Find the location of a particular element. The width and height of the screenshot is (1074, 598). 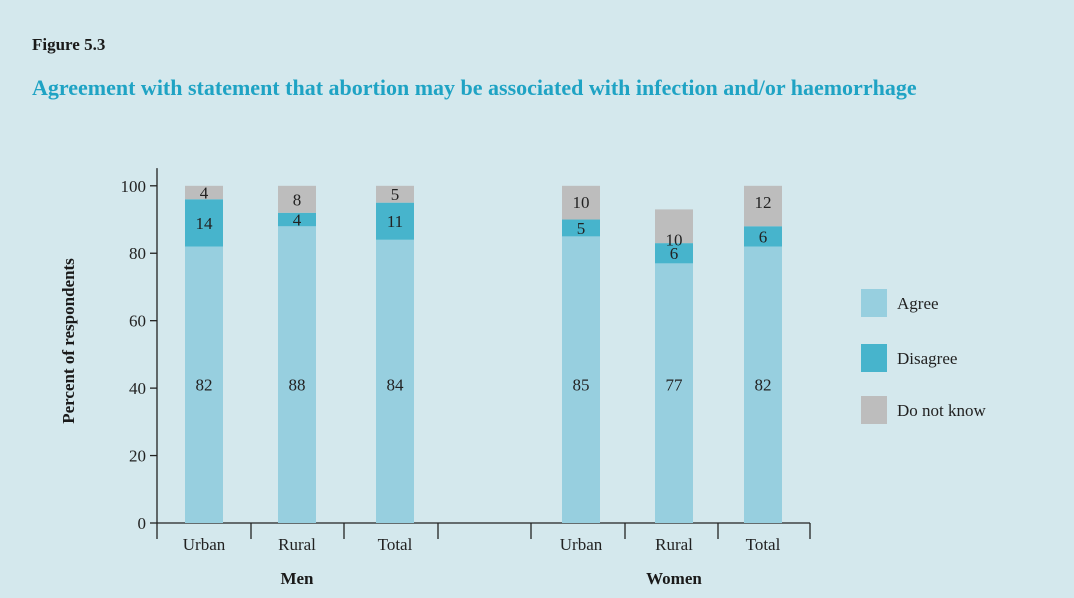

y-axis-label: Percent of respondents is located at coordinates (68, 341).